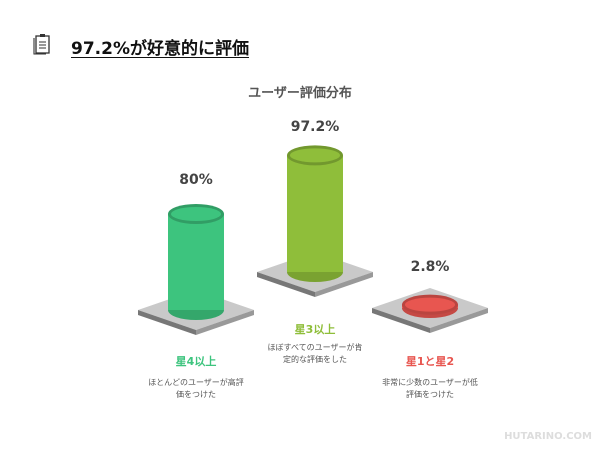 This screenshot has height=450, width=600. I want to click on category-label-1: 星3以上, so click(315, 329).